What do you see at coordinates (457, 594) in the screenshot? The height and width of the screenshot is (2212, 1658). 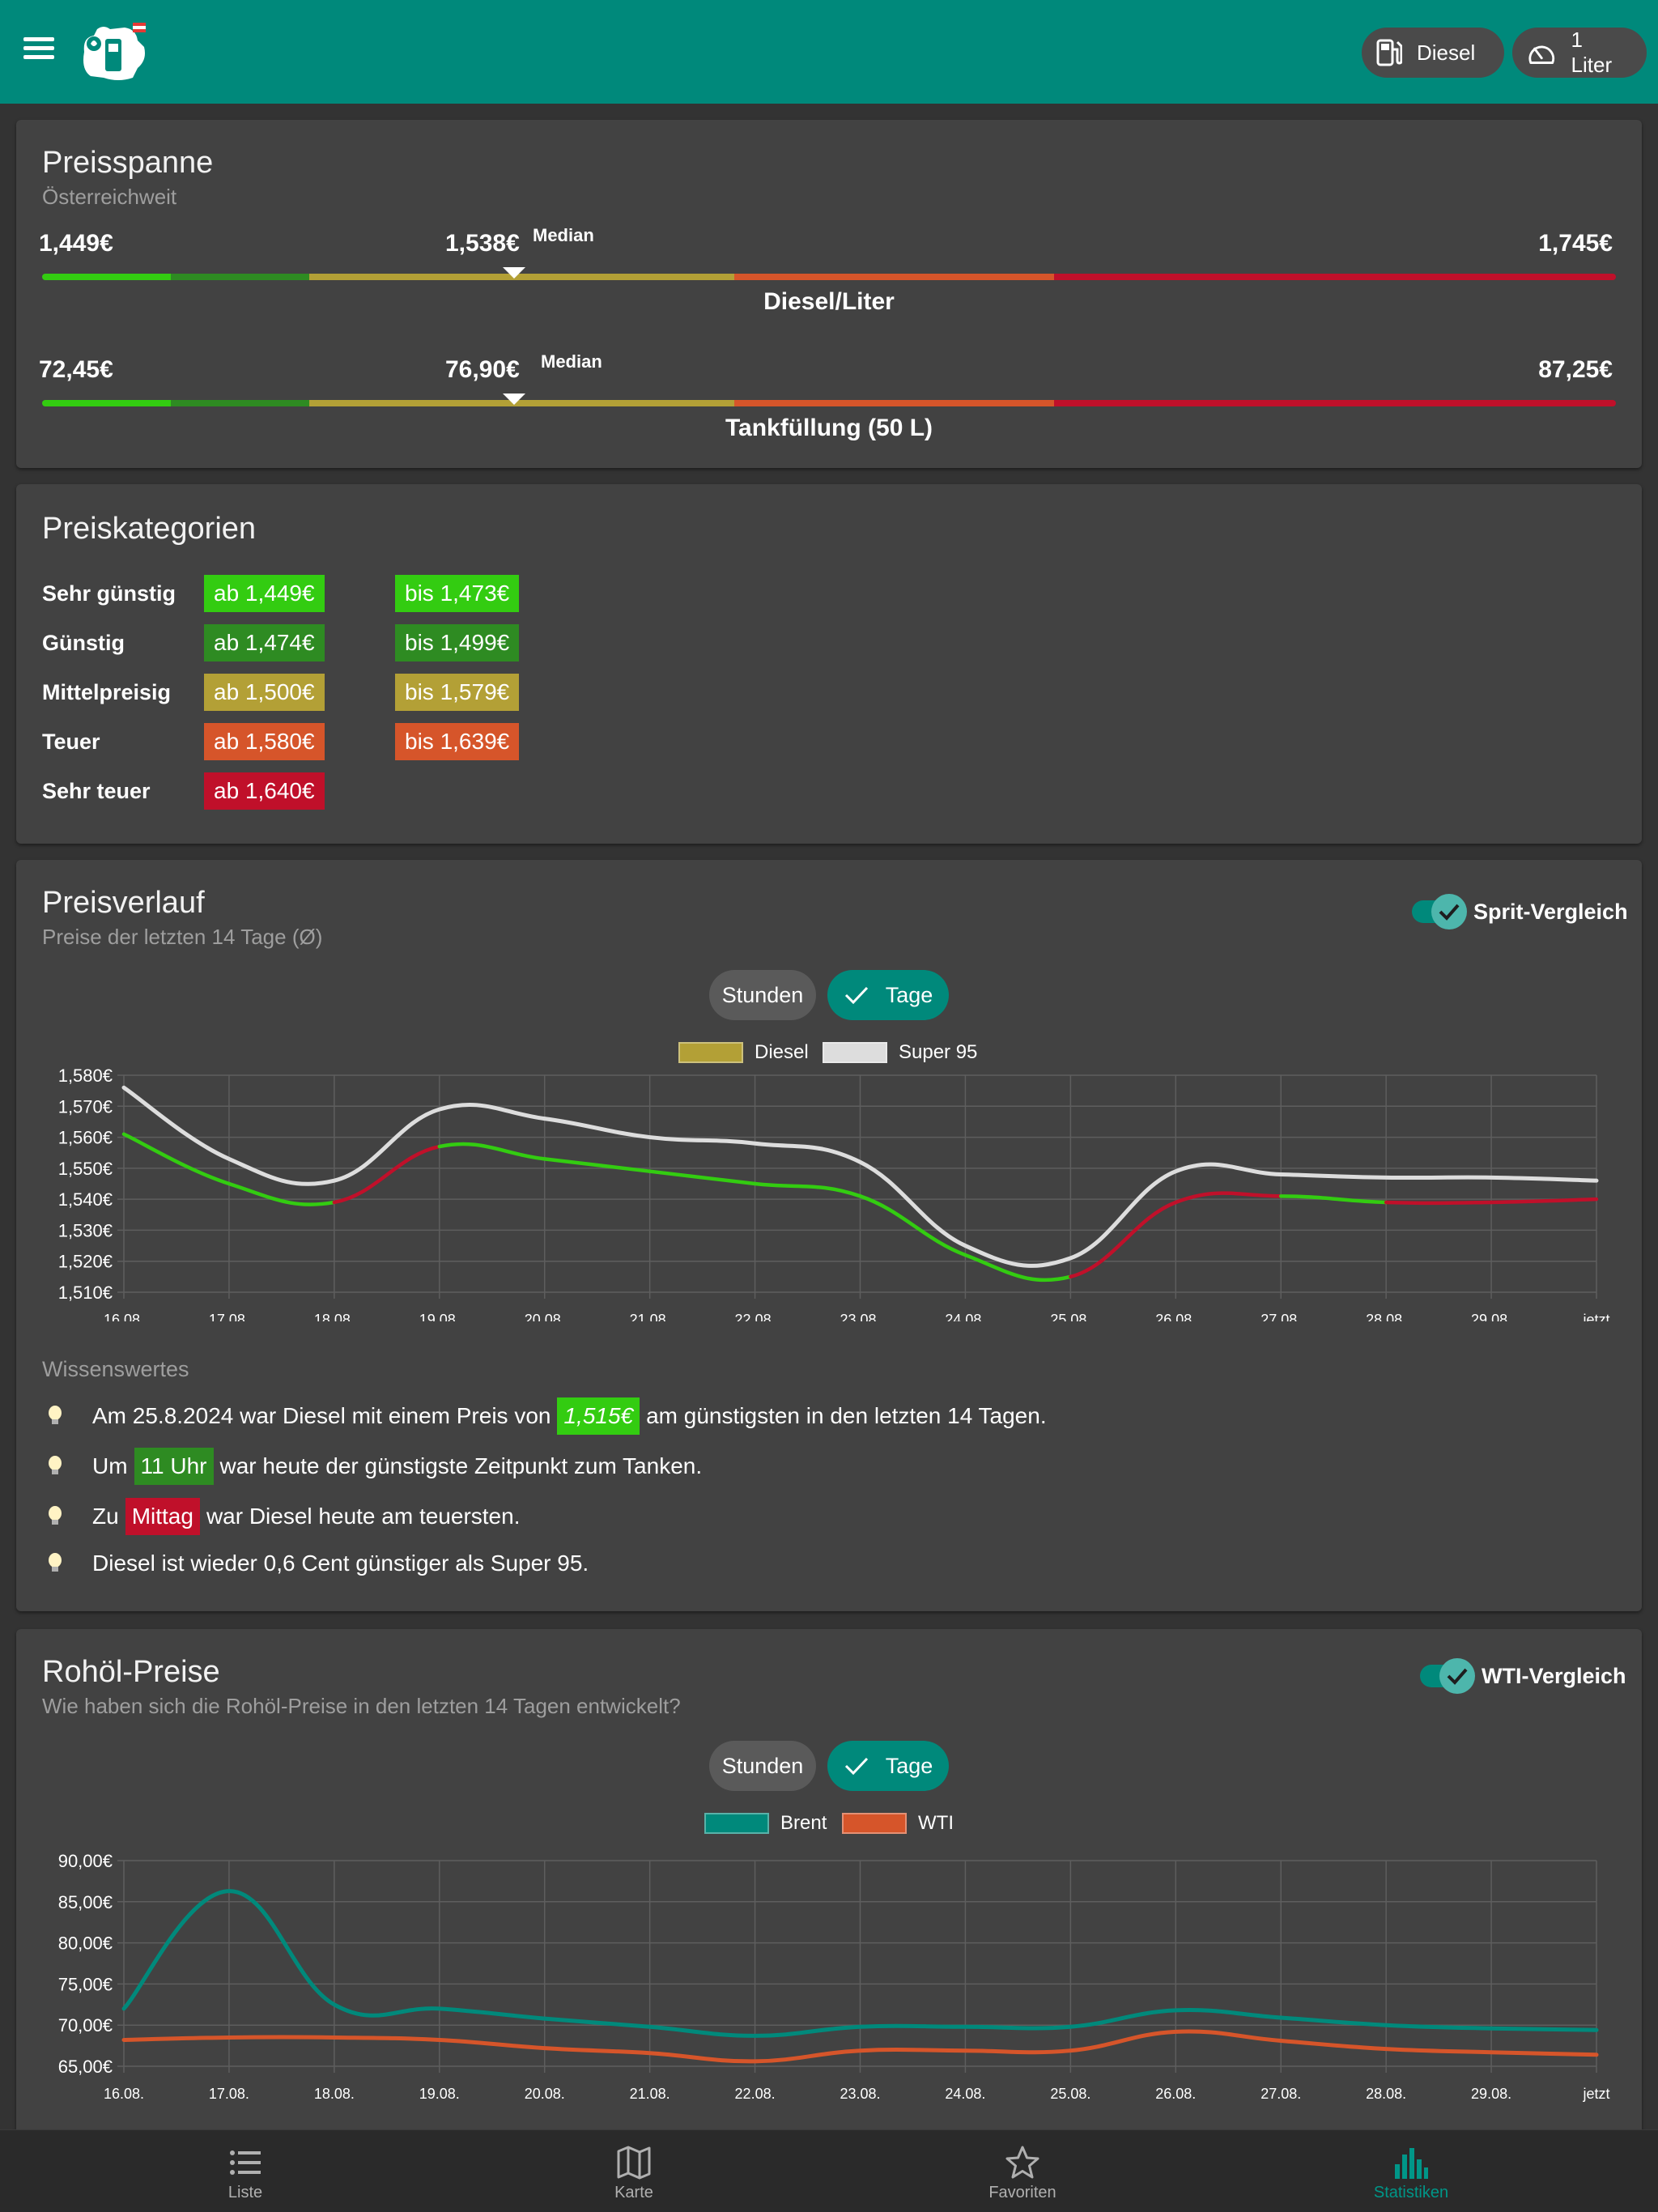 I see `category-to-badge: bis 1,473€` at bounding box center [457, 594].